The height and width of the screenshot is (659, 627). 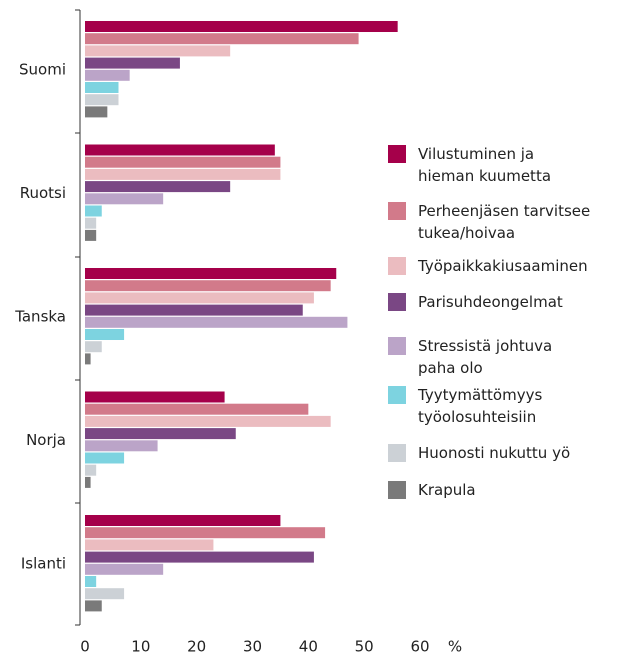 I want to click on category-label: Norja, so click(x=46, y=440).